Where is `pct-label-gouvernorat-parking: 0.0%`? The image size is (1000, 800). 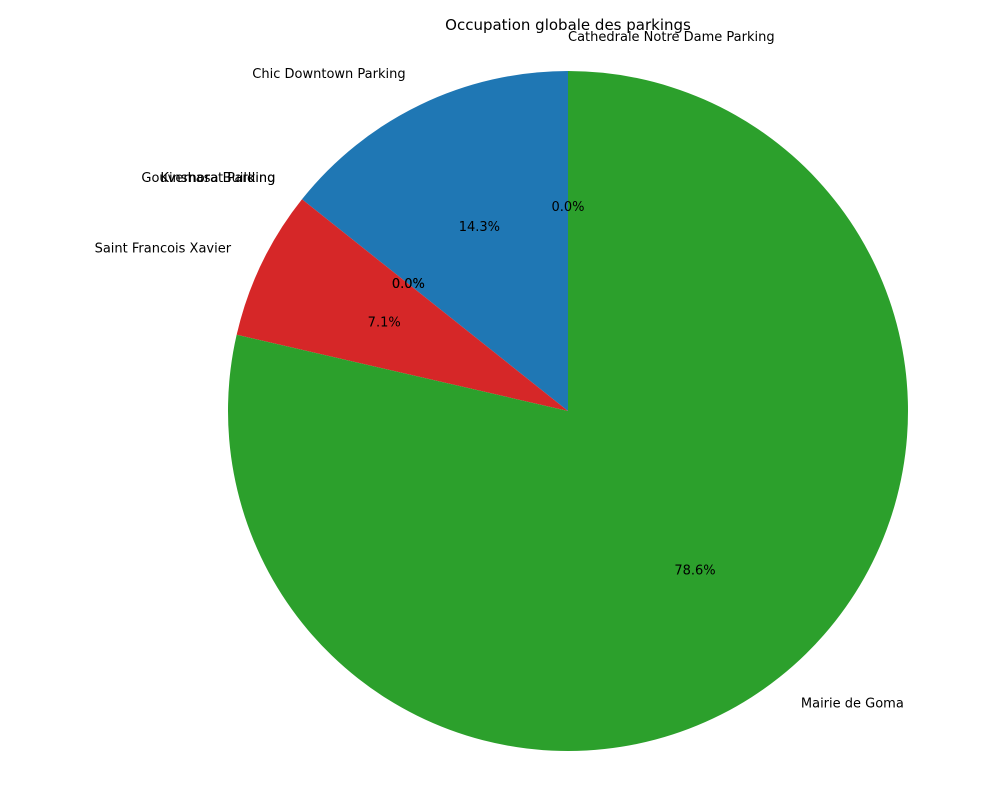 pct-label-gouvernorat-parking: 0.0% is located at coordinates (408, 284).